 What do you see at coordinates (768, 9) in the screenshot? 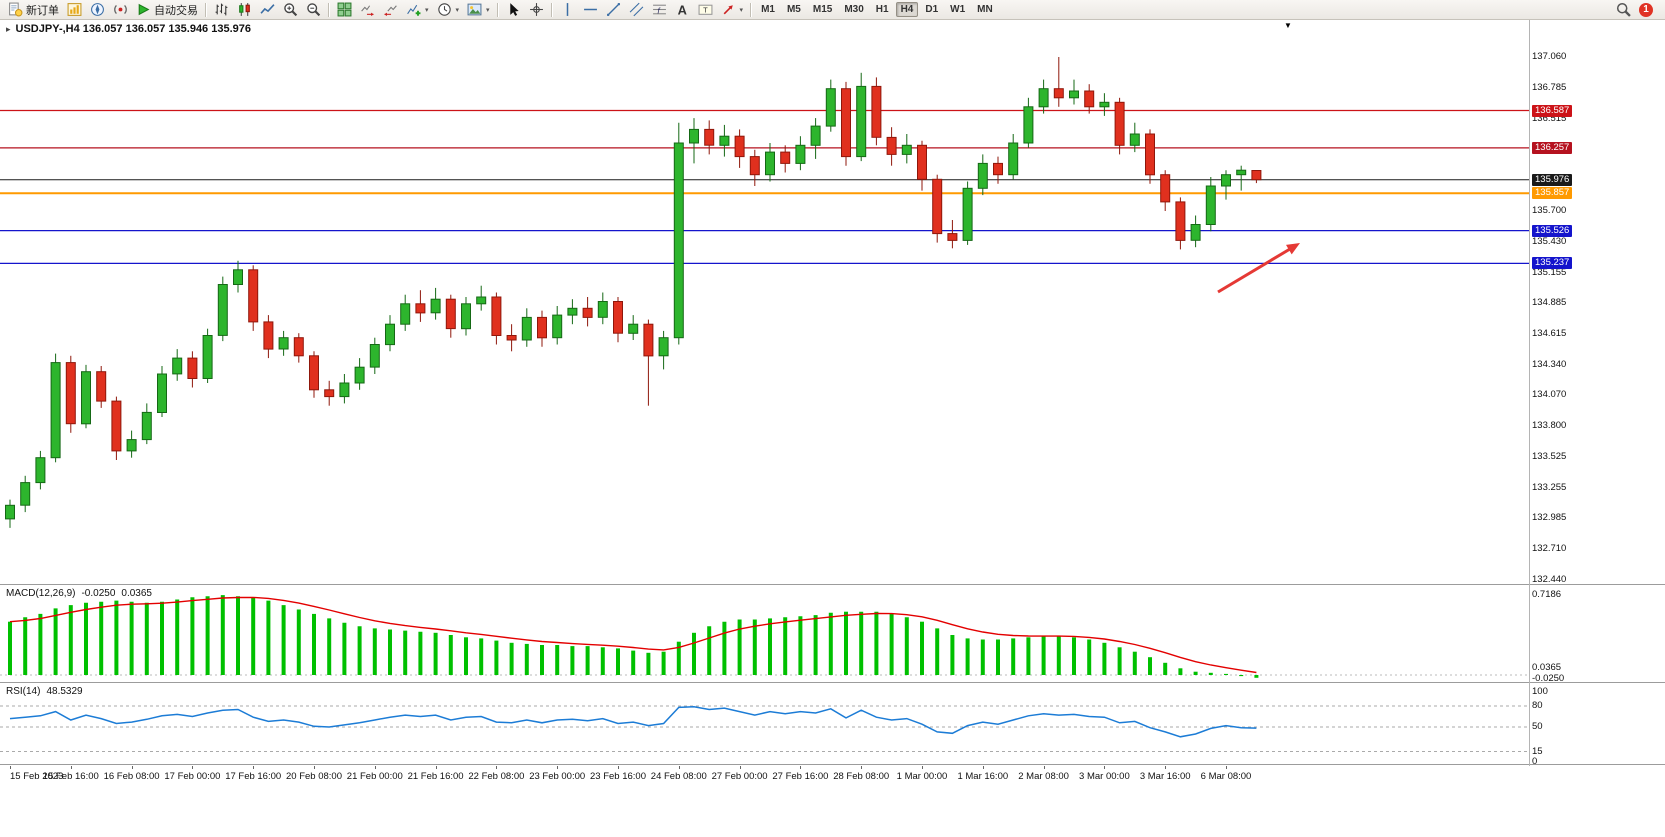
I see `timeframe-m1: M1` at bounding box center [768, 9].